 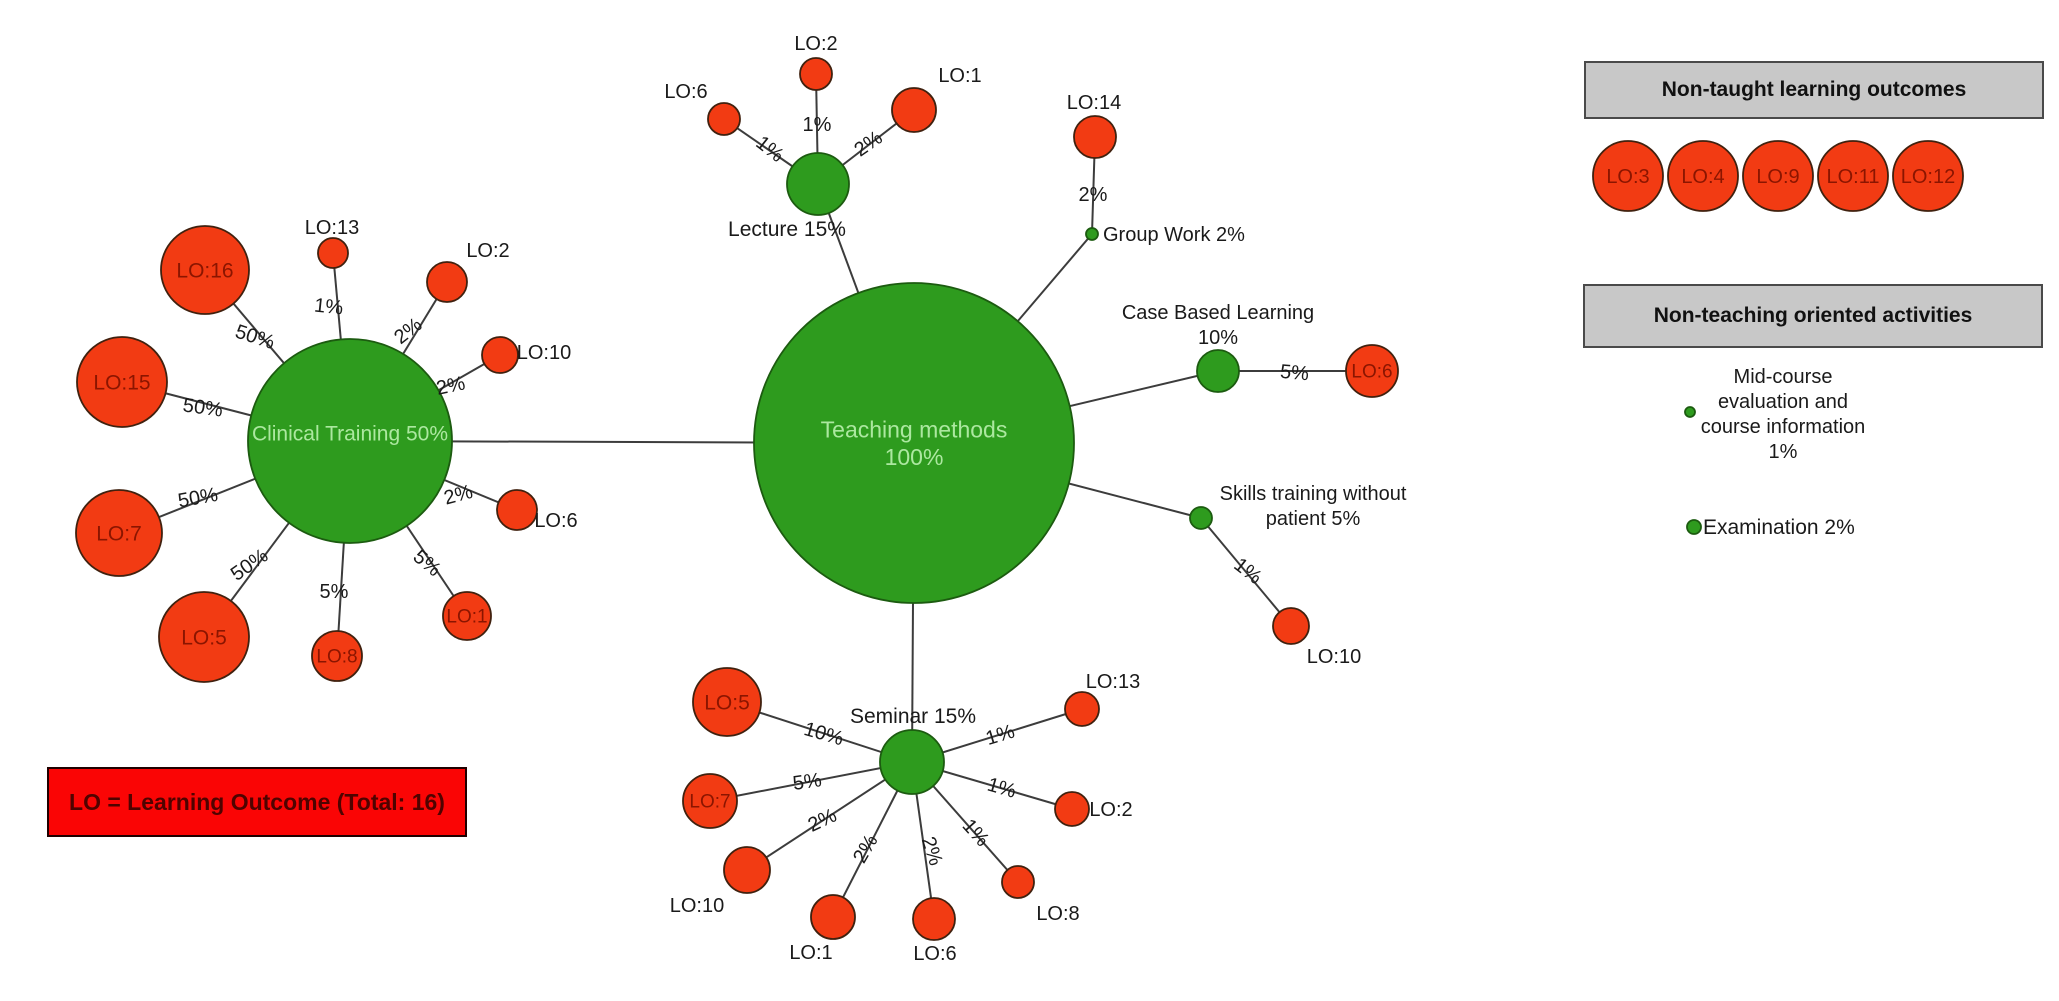 I want to click on node-label-cbl: Case Based Learning, so click(x=1218, y=313).